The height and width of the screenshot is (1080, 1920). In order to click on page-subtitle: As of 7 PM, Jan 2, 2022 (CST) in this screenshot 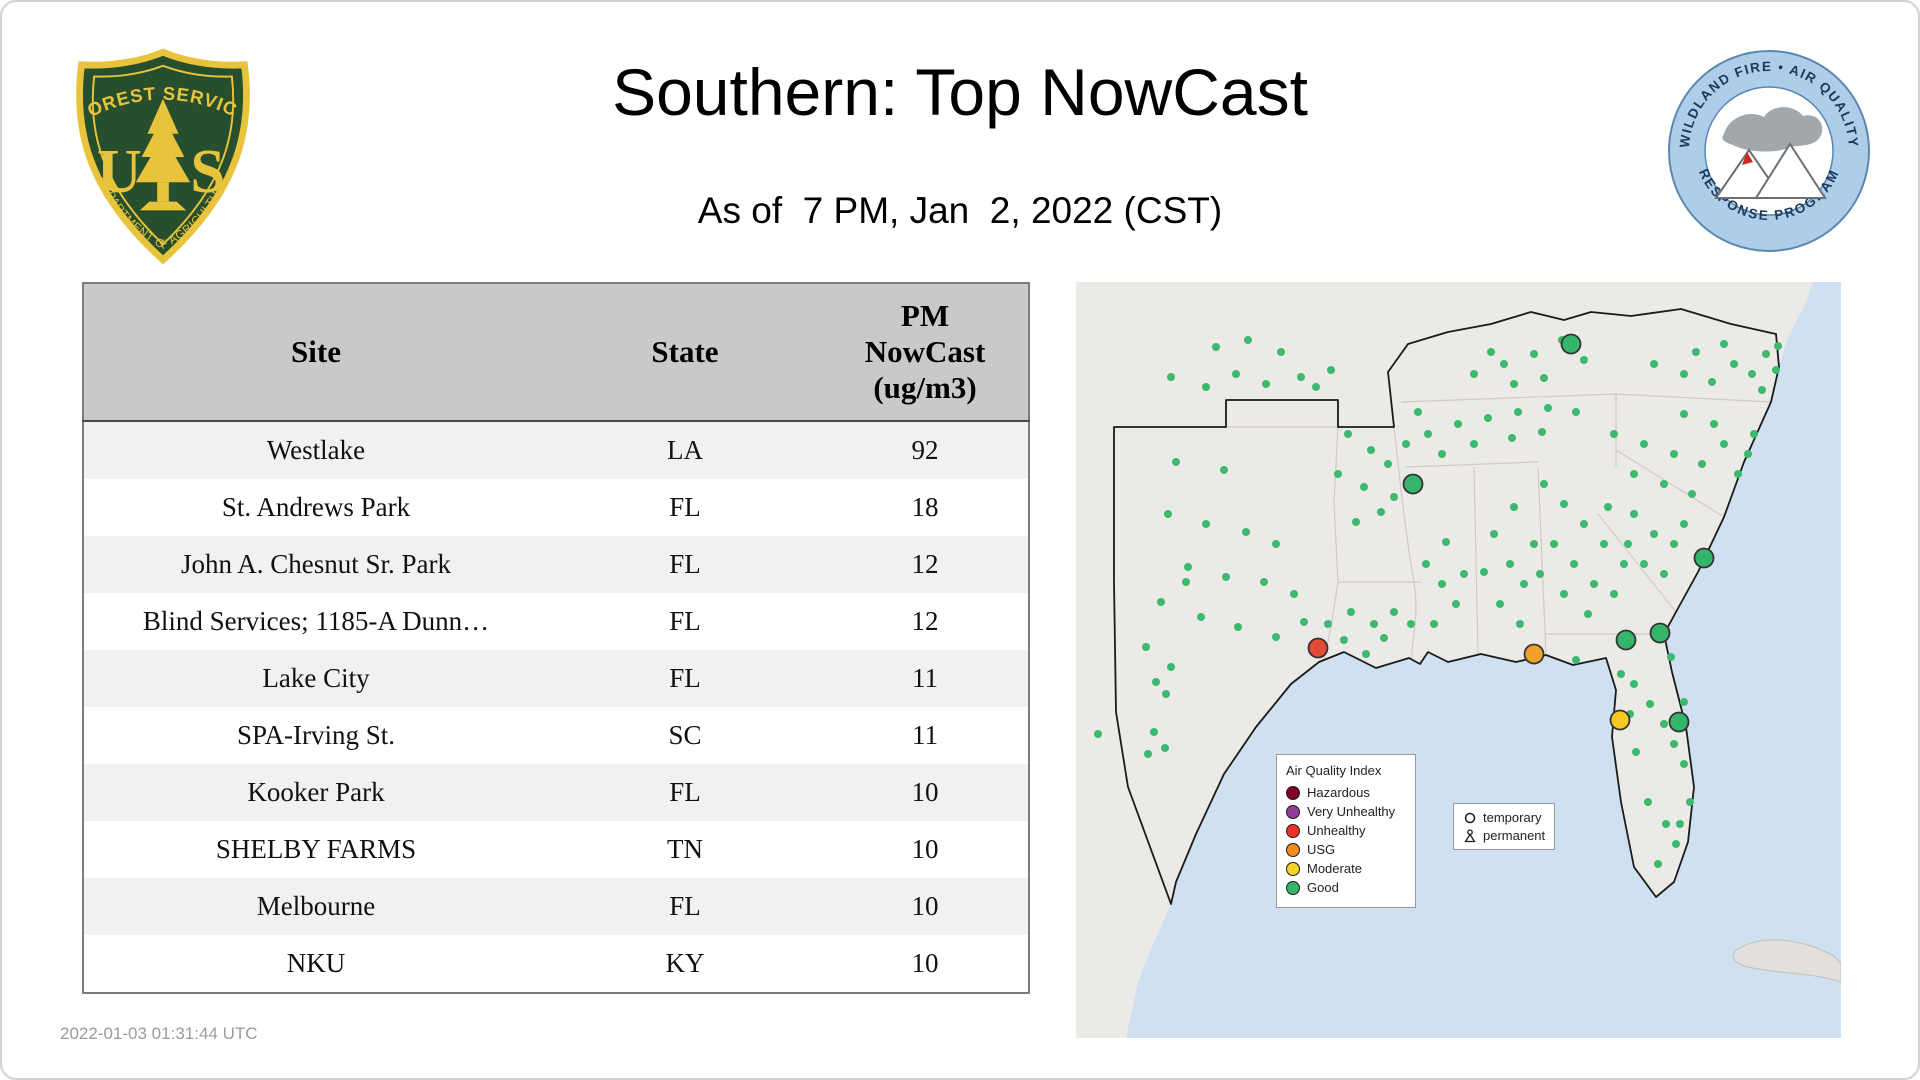, I will do `click(960, 210)`.